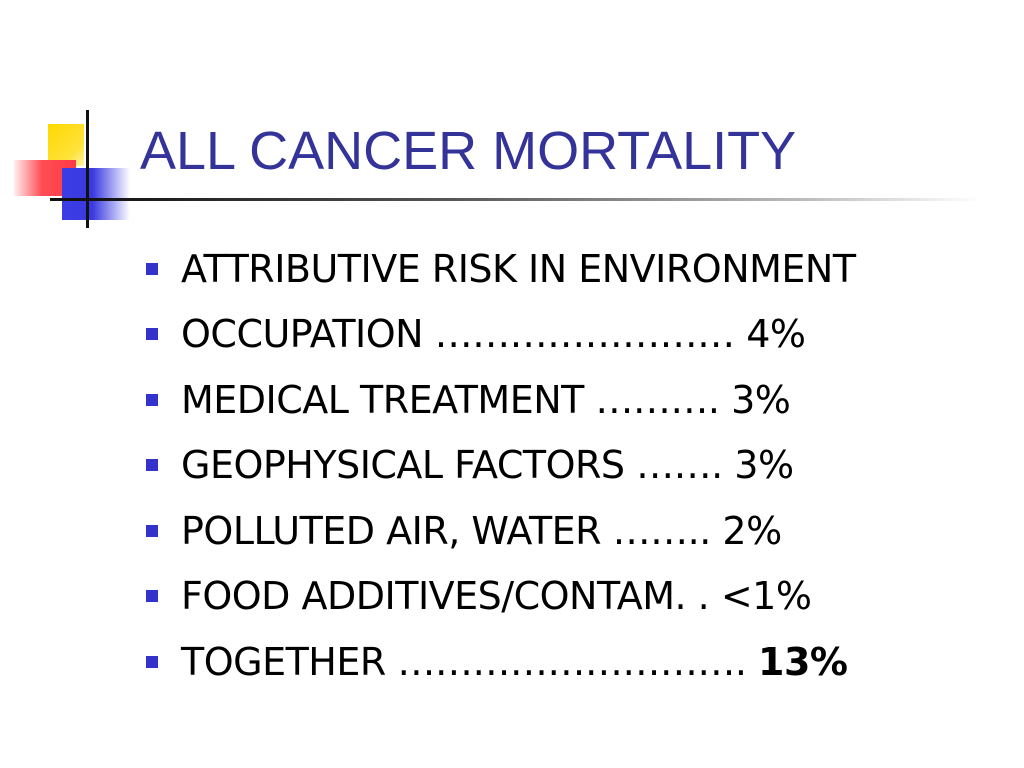 The height and width of the screenshot is (768, 1024). I want to click on bullet-item-food-additives: FOOD ADDITIVES/CONTAM. . <1%, so click(501, 597).